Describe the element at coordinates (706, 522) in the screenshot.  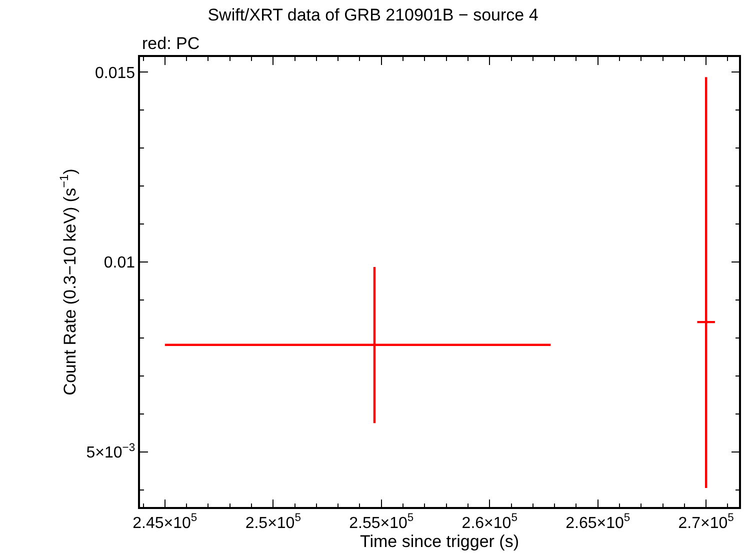
I see `x-tick-label: 2.7×10$^{5}$` at that location.